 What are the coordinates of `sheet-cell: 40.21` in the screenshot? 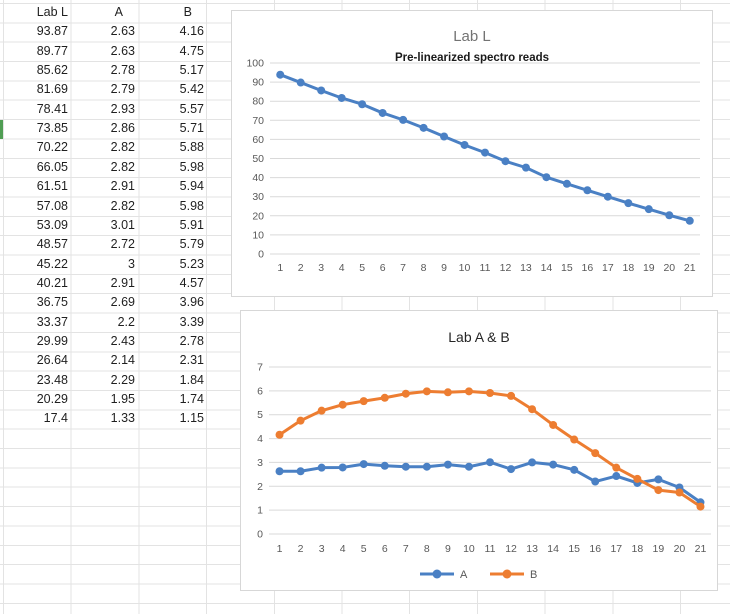 It's located at (52, 282).